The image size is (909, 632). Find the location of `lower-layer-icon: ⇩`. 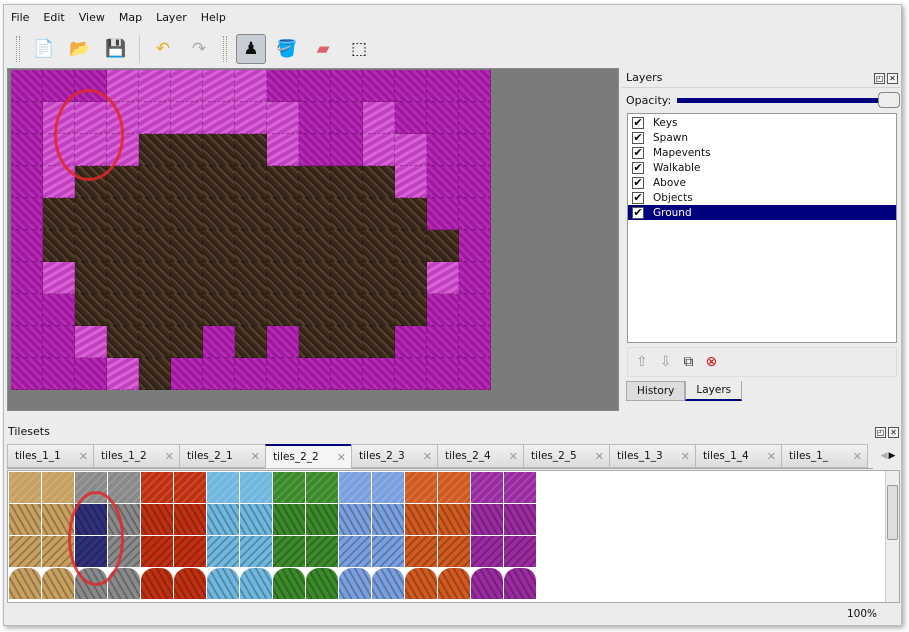

lower-layer-icon: ⇩ is located at coordinates (665, 362).